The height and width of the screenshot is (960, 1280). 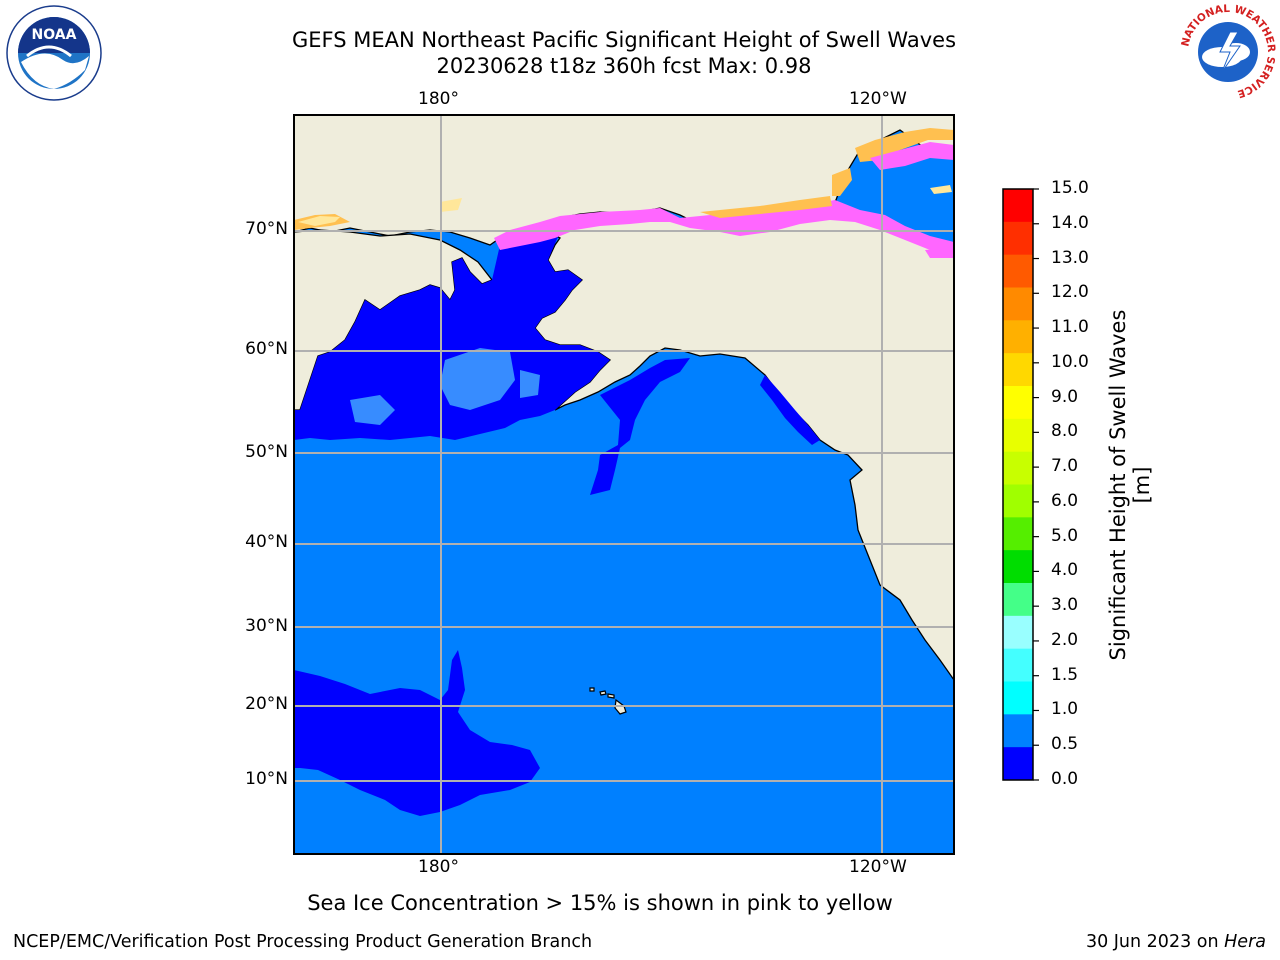 What do you see at coordinates (54, 35) in the screenshot?
I see `noaa-logo-text: NOAA` at bounding box center [54, 35].